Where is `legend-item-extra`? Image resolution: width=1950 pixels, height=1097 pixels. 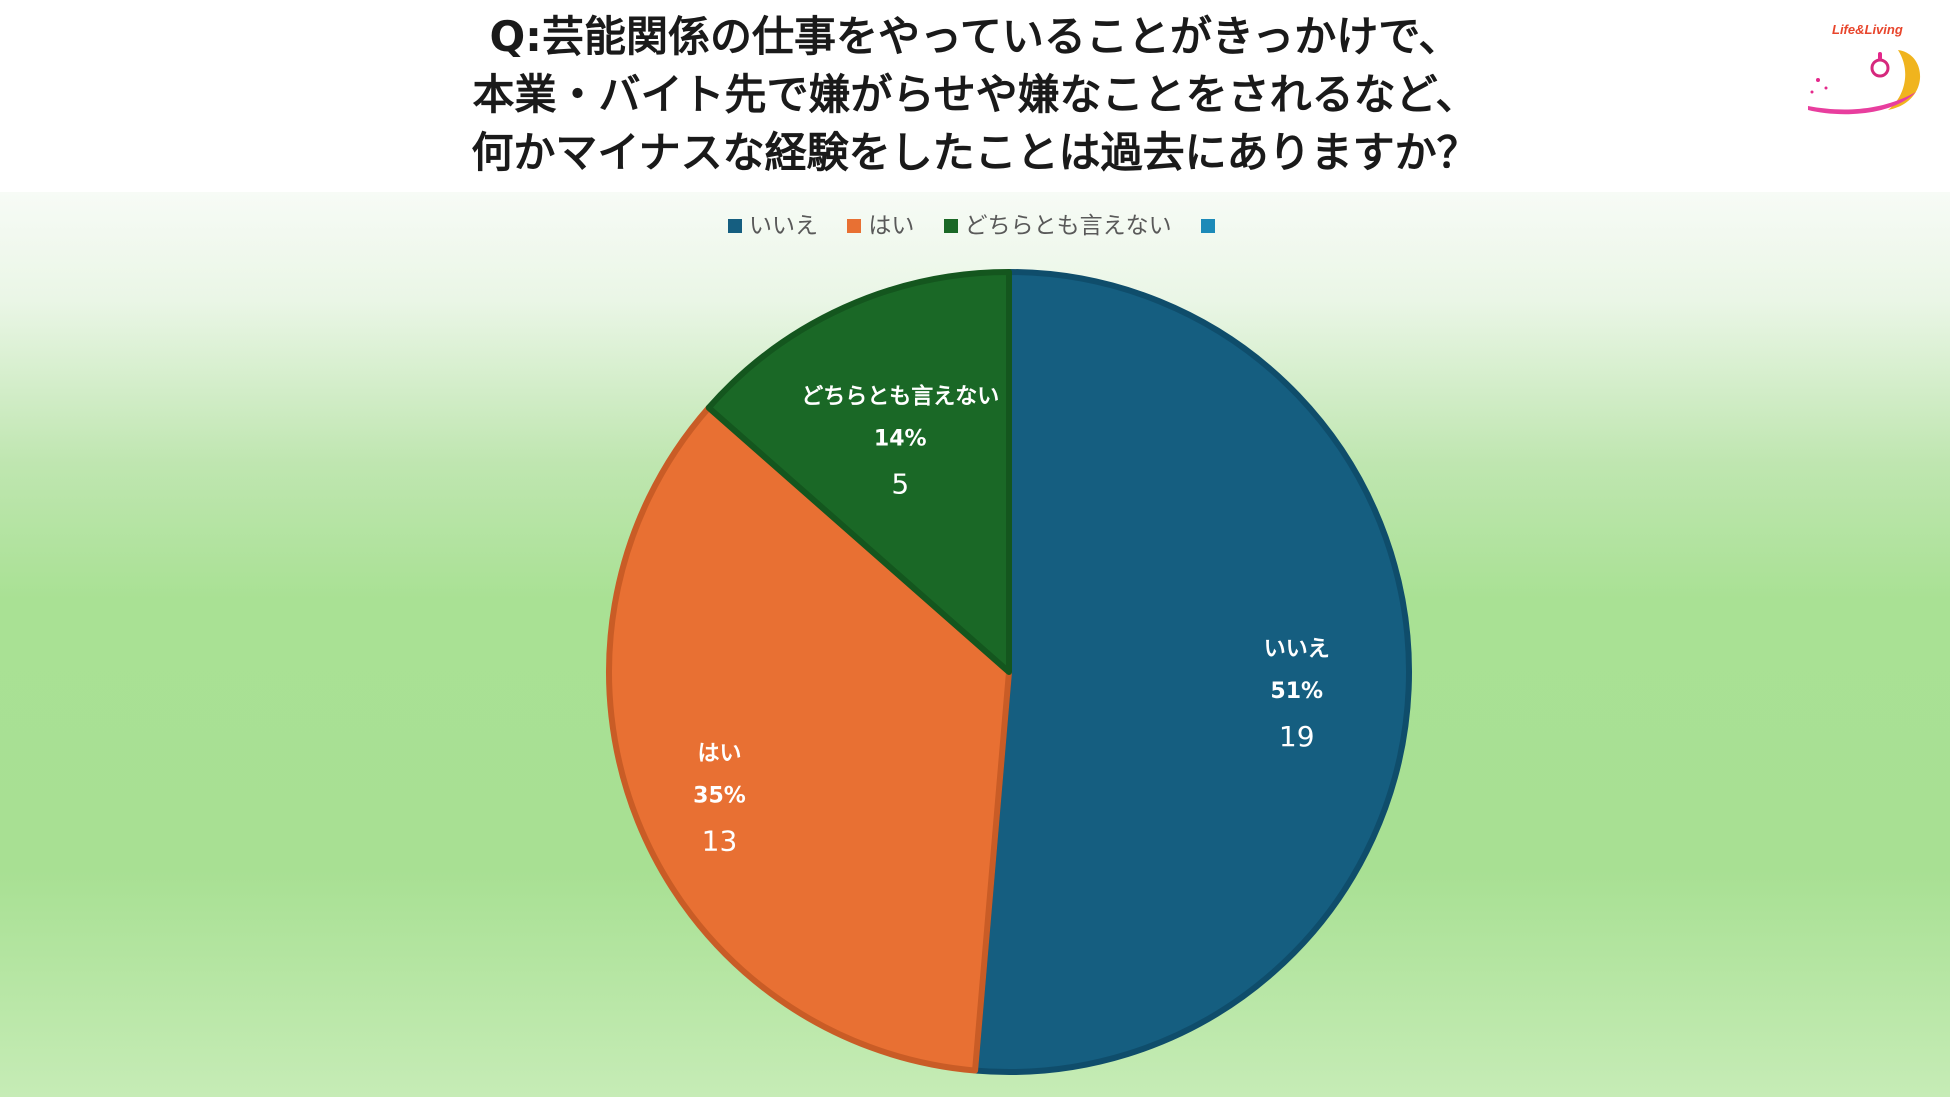 legend-item-extra is located at coordinates (1211, 226).